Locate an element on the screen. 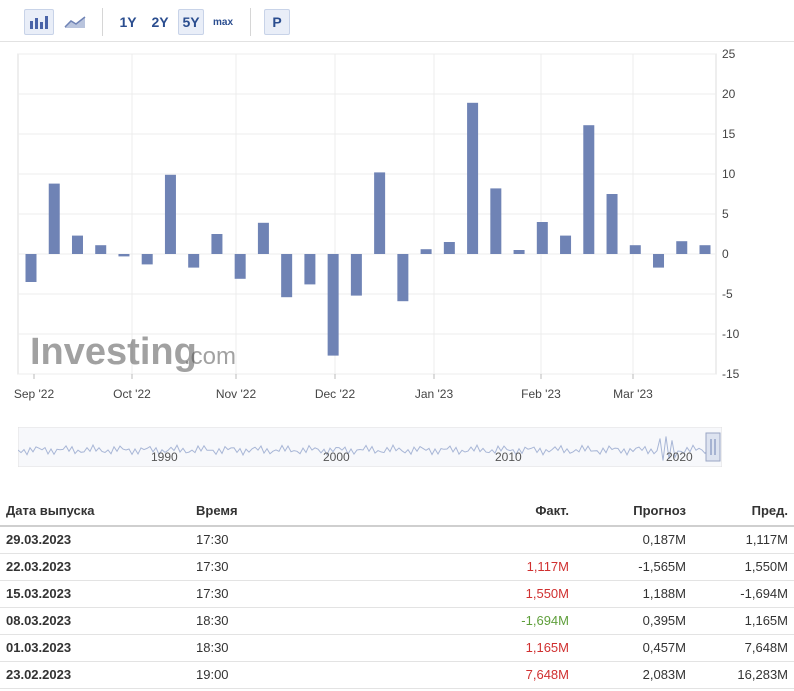 This screenshot has width=794, height=691. chart-toolbar: 1Y 2Y 5Y max P is located at coordinates (397, 21).